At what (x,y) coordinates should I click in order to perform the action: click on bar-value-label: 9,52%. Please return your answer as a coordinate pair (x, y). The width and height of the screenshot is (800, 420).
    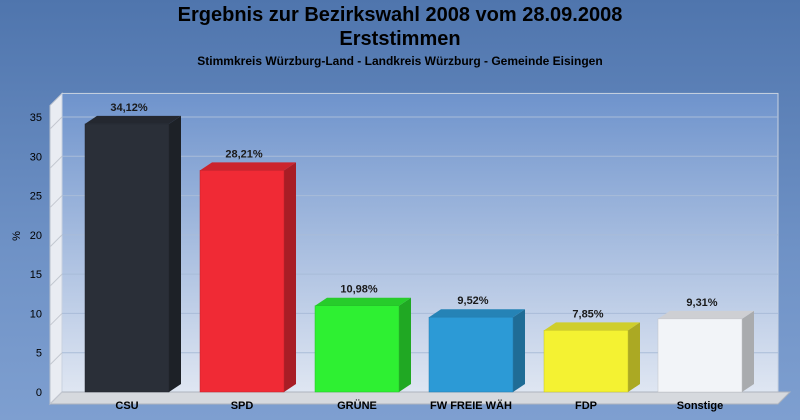
    Looking at the image, I should click on (472, 301).